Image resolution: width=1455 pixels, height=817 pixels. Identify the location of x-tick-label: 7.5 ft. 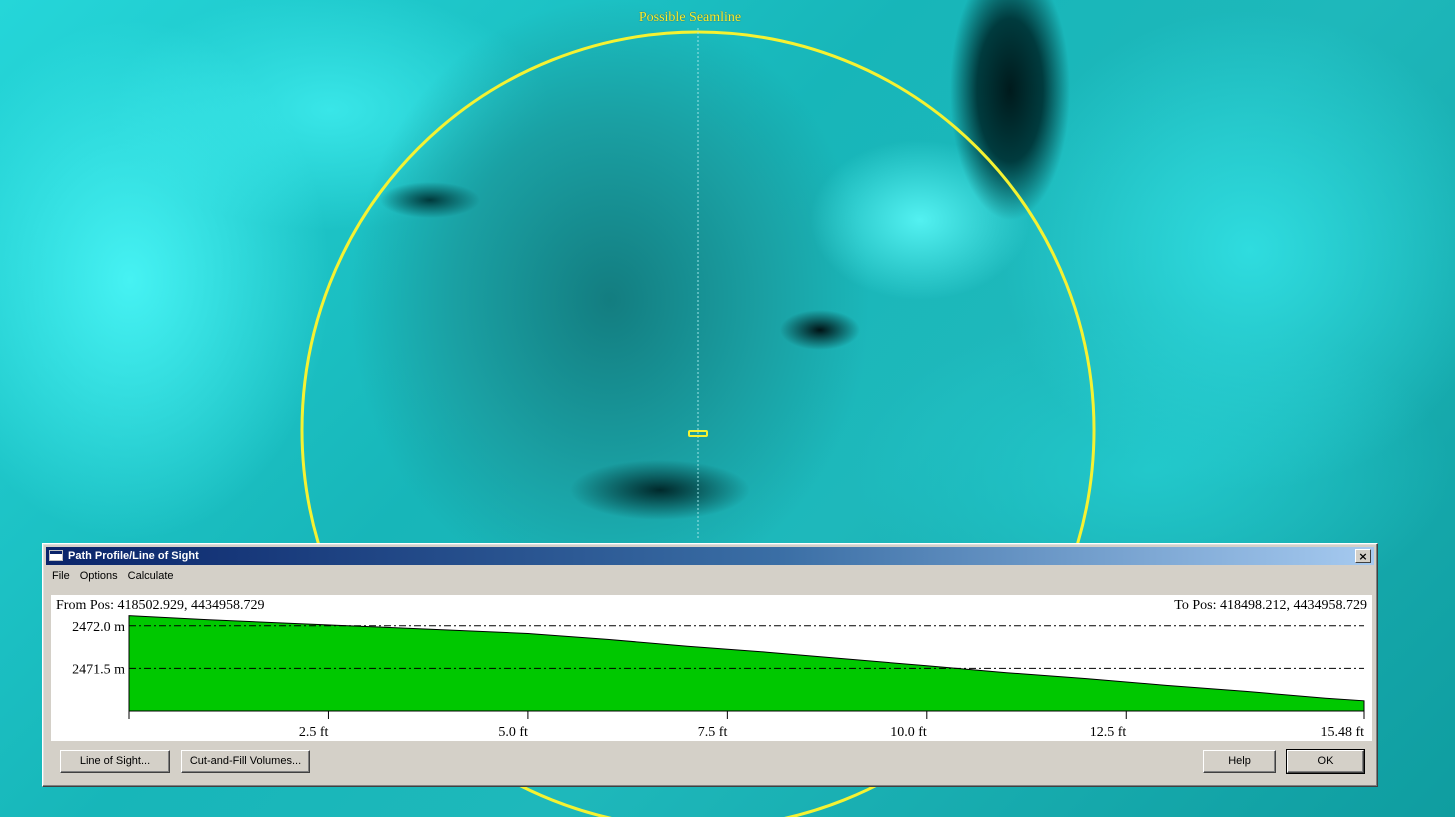
(713, 732).